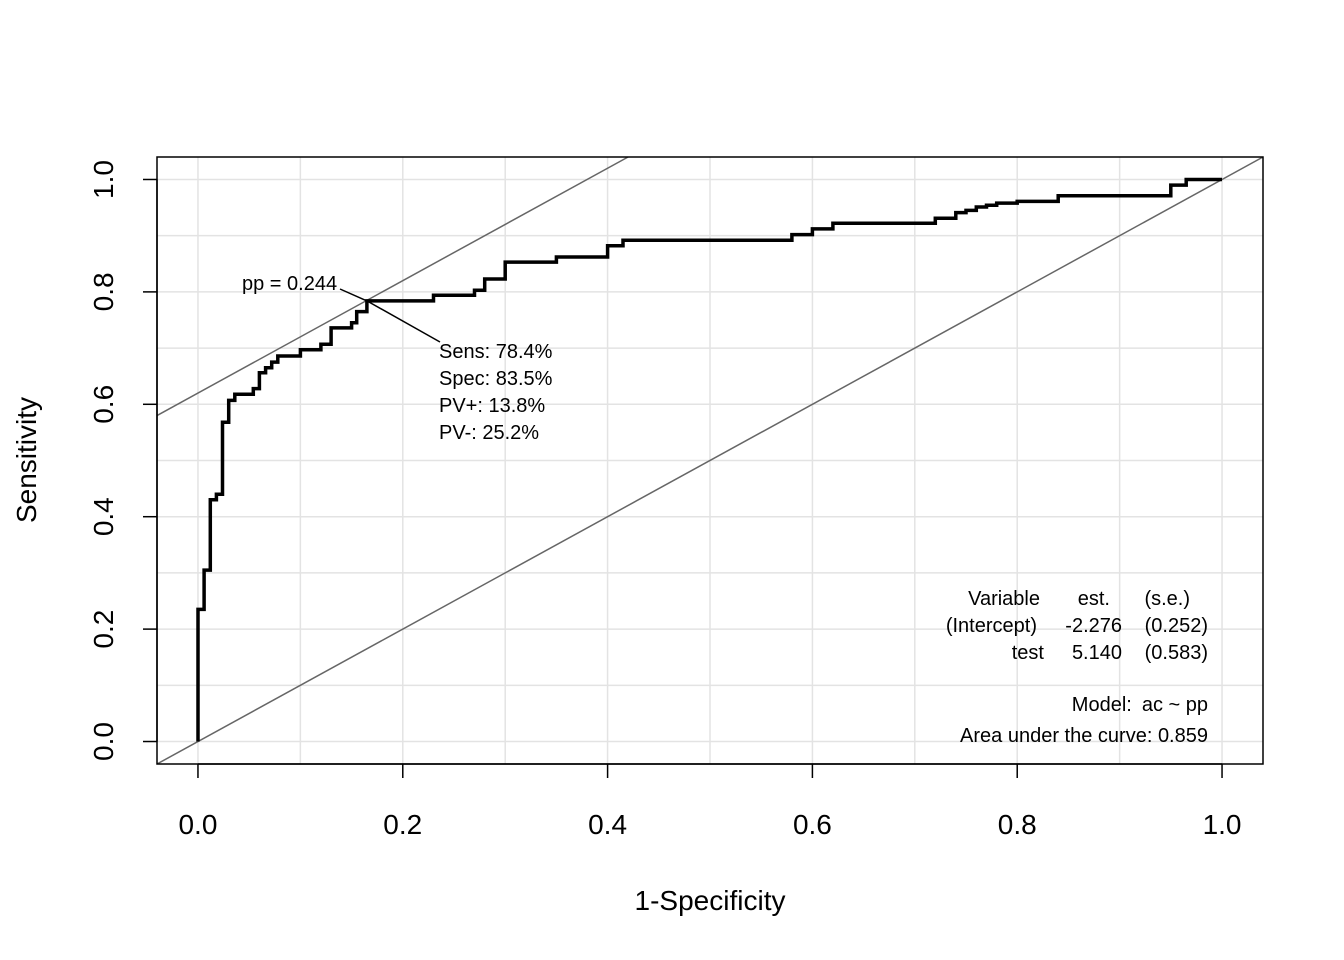  Describe the element at coordinates (289, 284) in the screenshot. I see `cutoff-label: pp = 0.244` at that location.